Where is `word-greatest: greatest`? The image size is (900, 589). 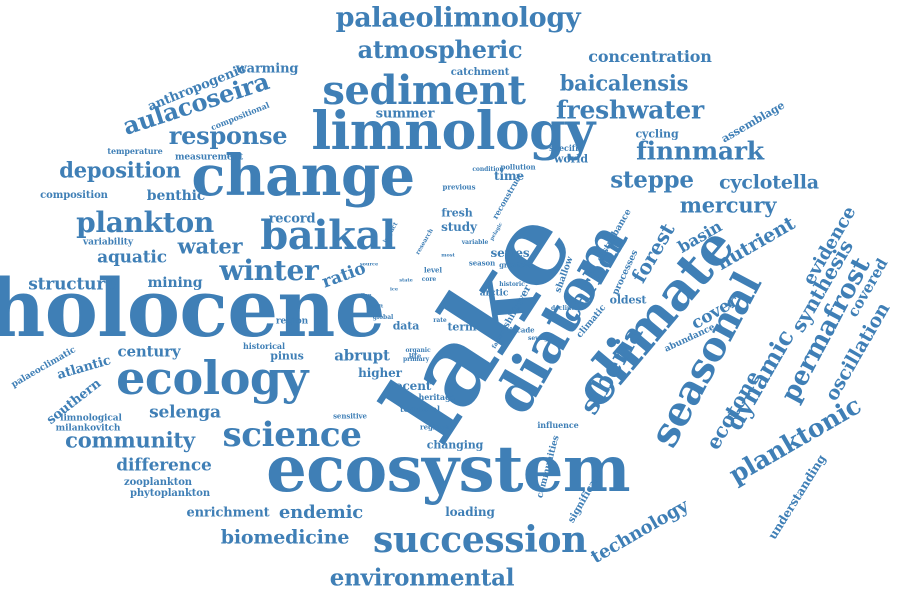
word-greatest: greatest is located at coordinates (515, 265).